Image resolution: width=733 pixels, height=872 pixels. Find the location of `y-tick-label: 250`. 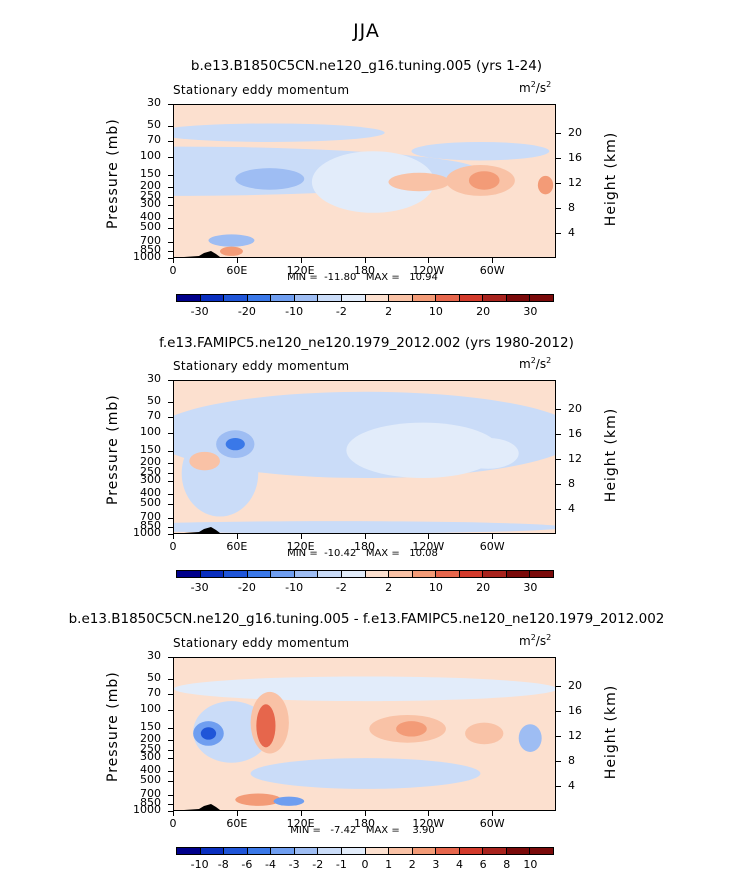

y-tick-label: 250 is located at coordinates (150, 196).